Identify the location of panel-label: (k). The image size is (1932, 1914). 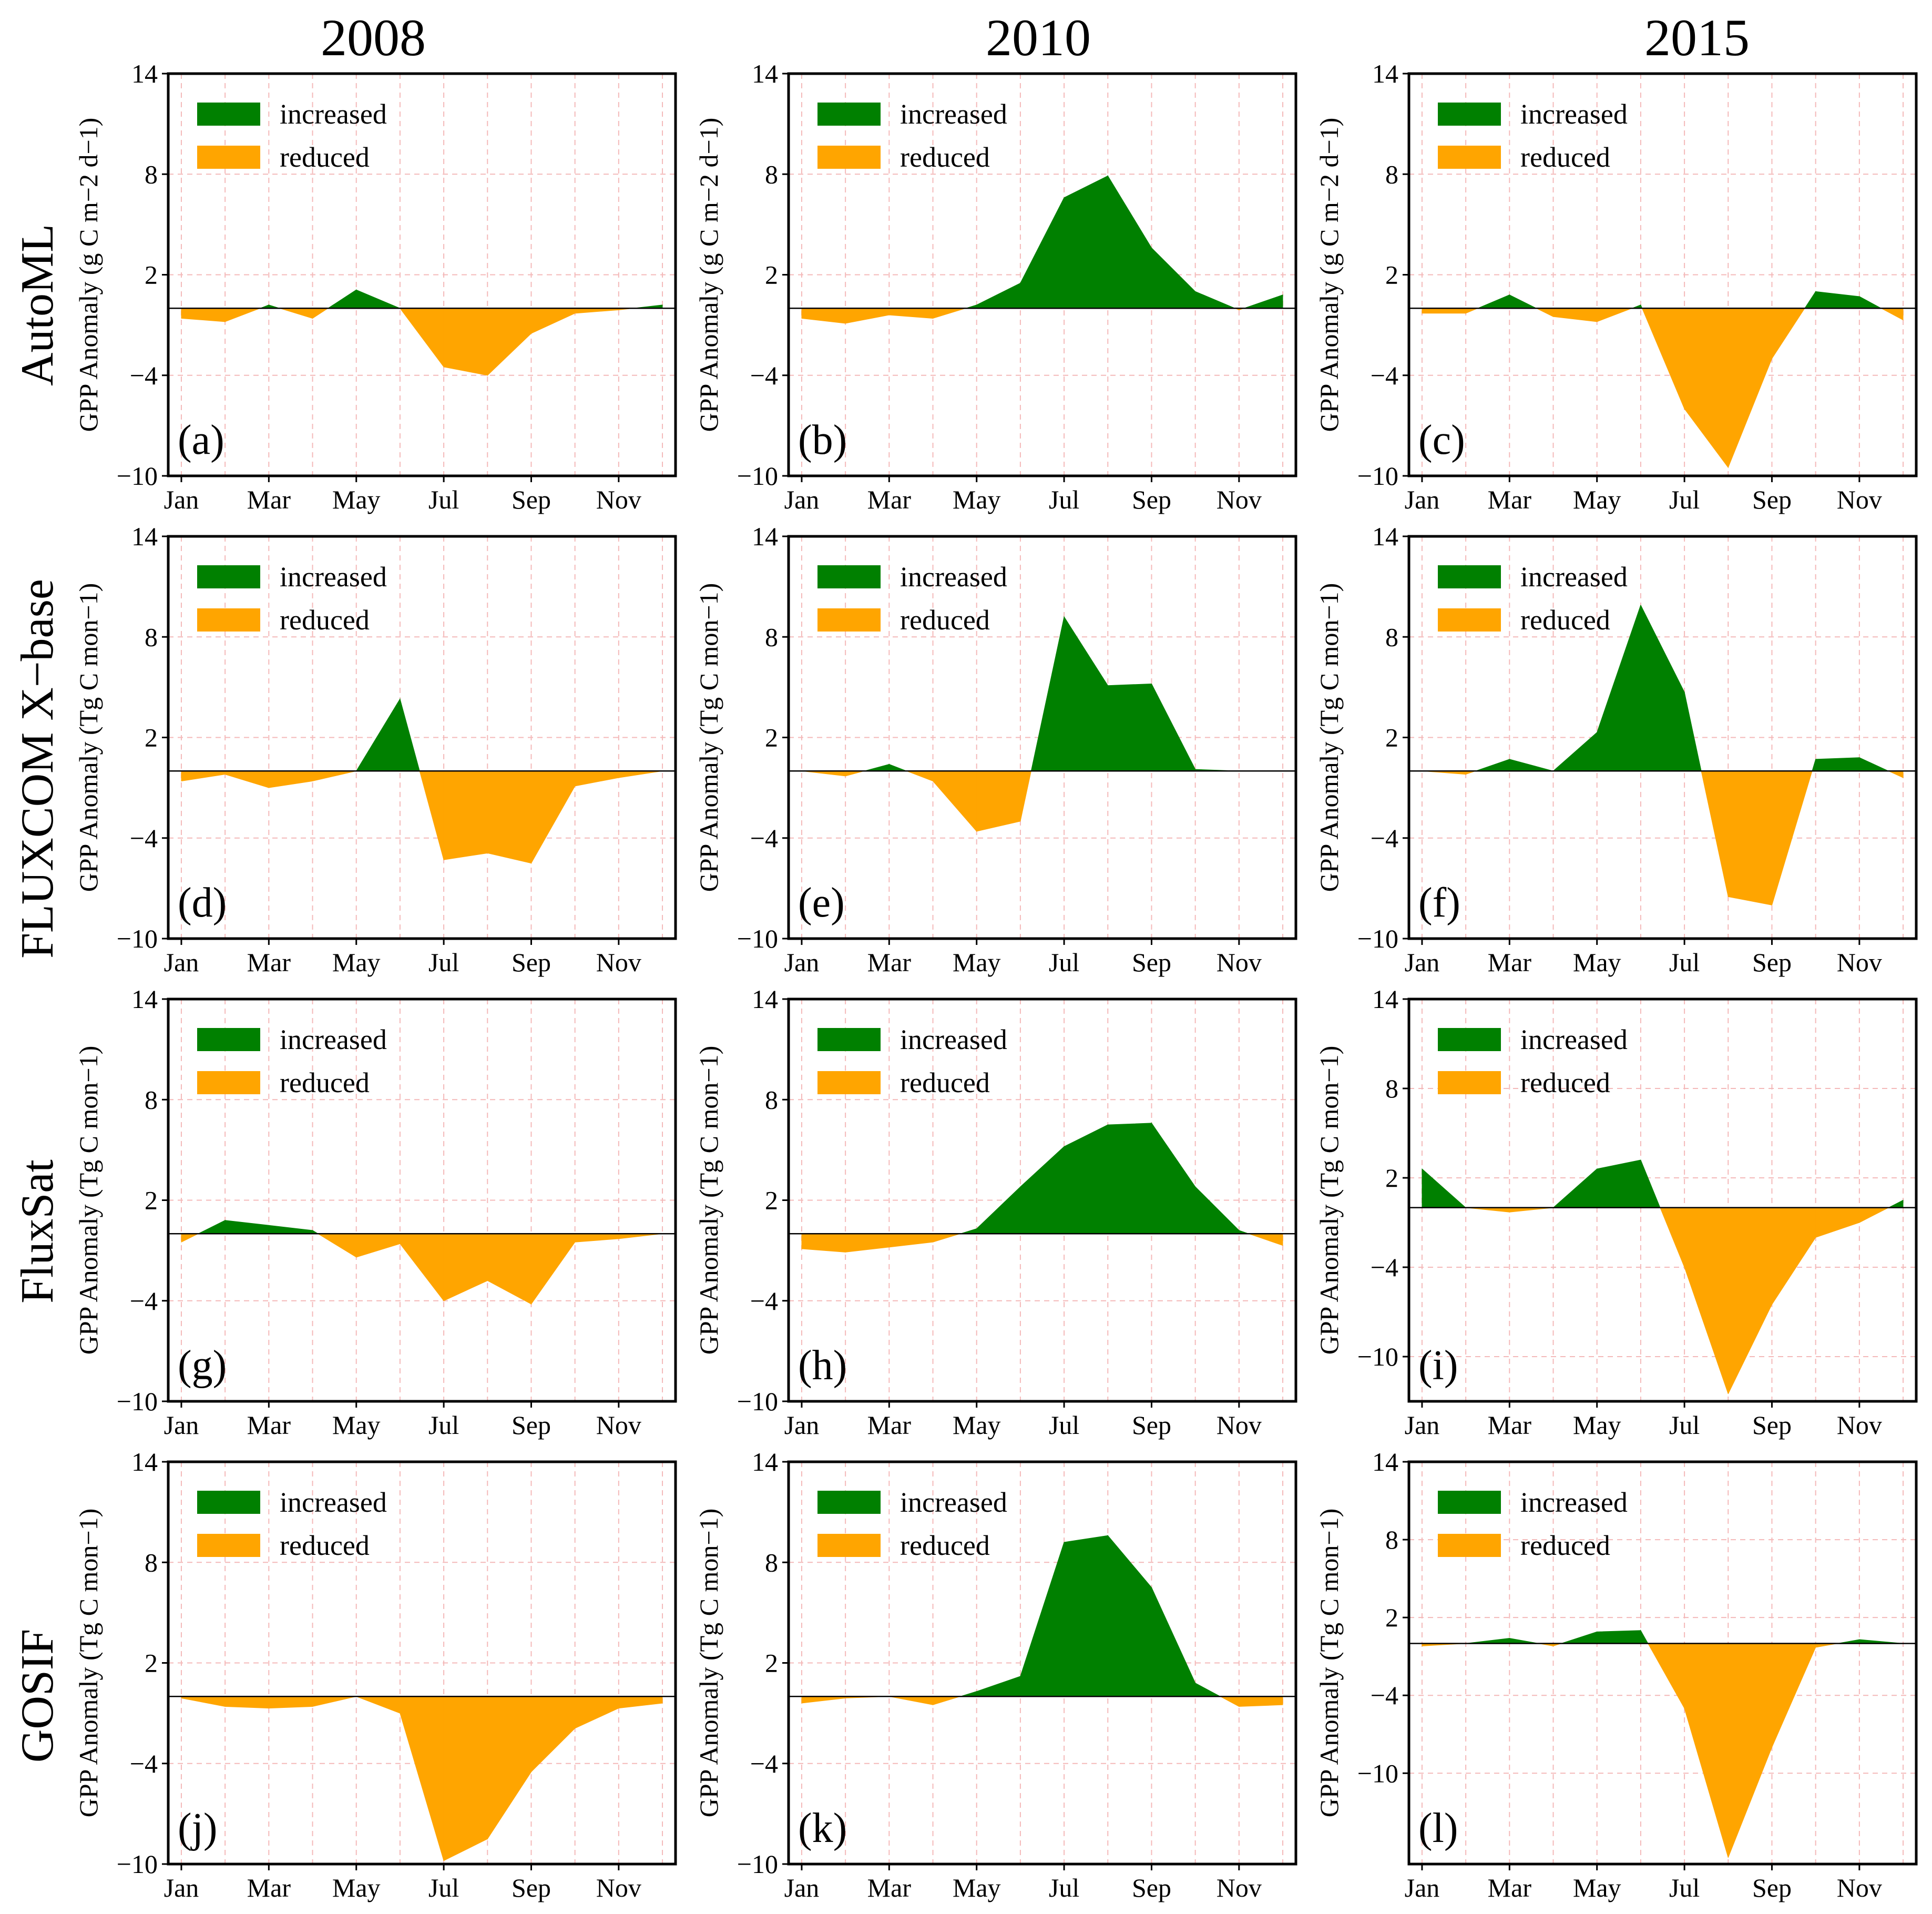
(822, 1828).